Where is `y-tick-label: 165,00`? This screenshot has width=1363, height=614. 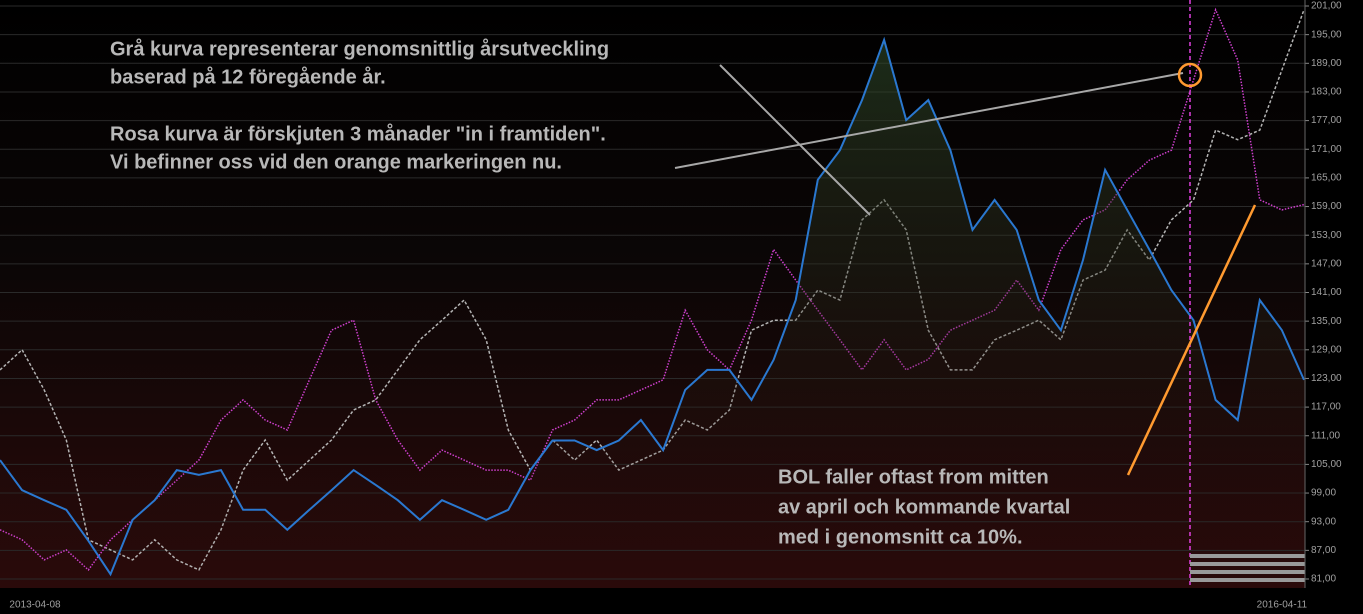
y-tick-label: 165,00 is located at coordinates (1326, 178).